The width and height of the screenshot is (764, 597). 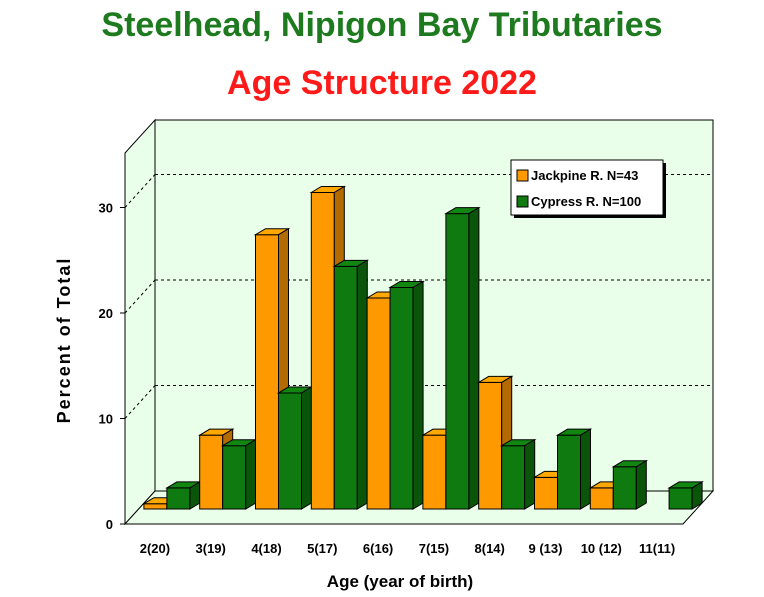 What do you see at coordinates (382, 83) in the screenshot?
I see `chart-subtitle: Age Structure 2022` at bounding box center [382, 83].